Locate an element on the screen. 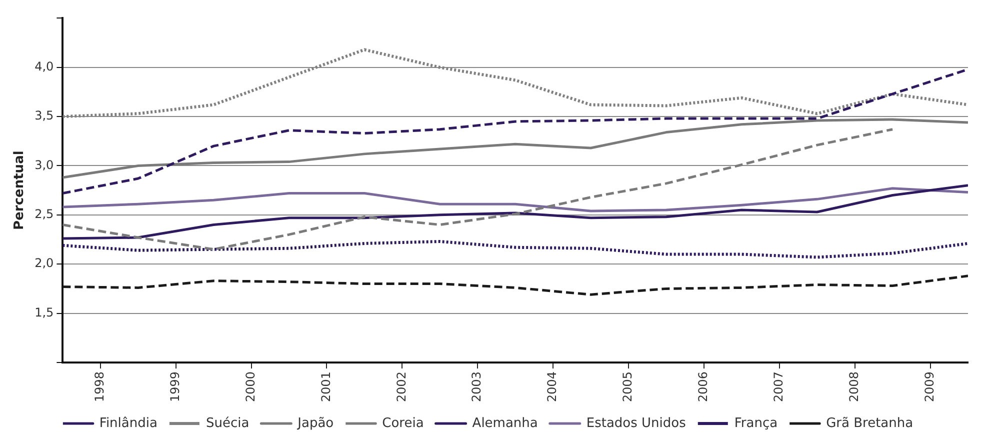  legend-label: Estados Unidos is located at coordinates (636, 423).